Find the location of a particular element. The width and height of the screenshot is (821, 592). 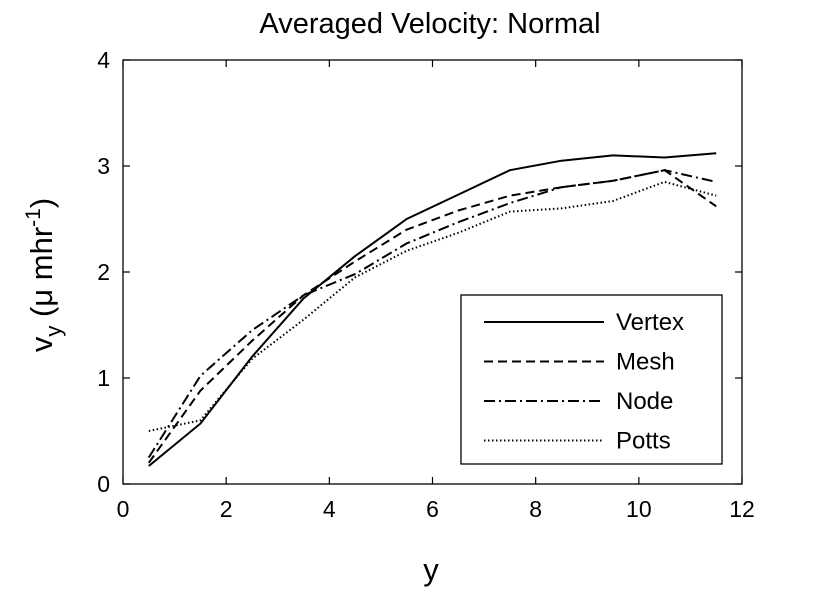

x-axis-label: y is located at coordinates (431, 569).